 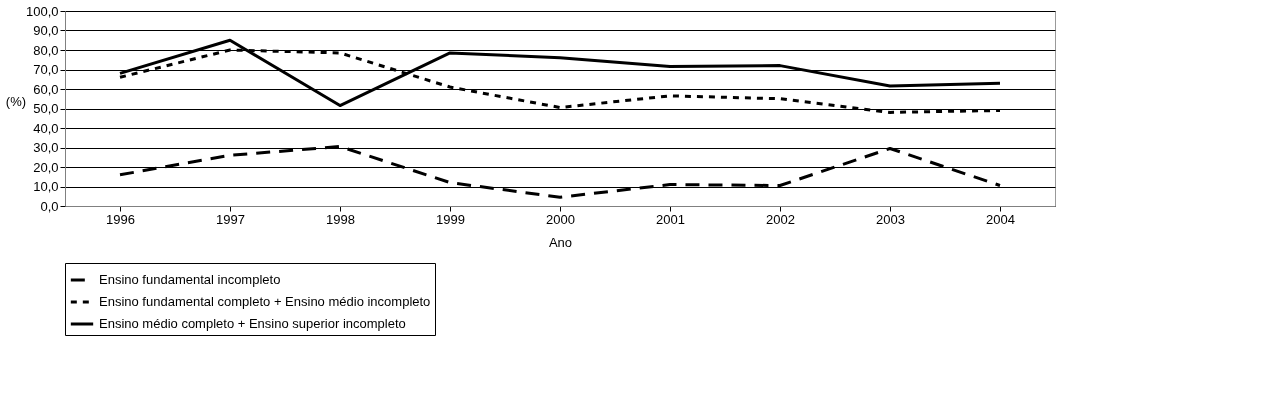 What do you see at coordinates (190, 279) in the screenshot?
I see `legend-label: Ensino fundamental incompleto` at bounding box center [190, 279].